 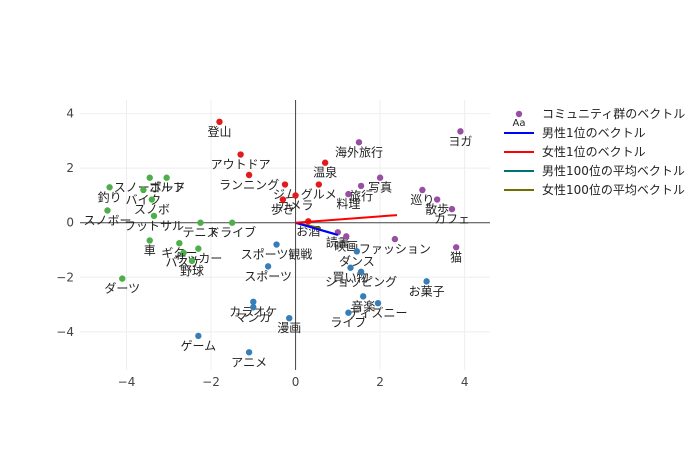 What do you see at coordinates (107, 220) in the screenshot?
I see `point-label: スノボー` at bounding box center [107, 220].